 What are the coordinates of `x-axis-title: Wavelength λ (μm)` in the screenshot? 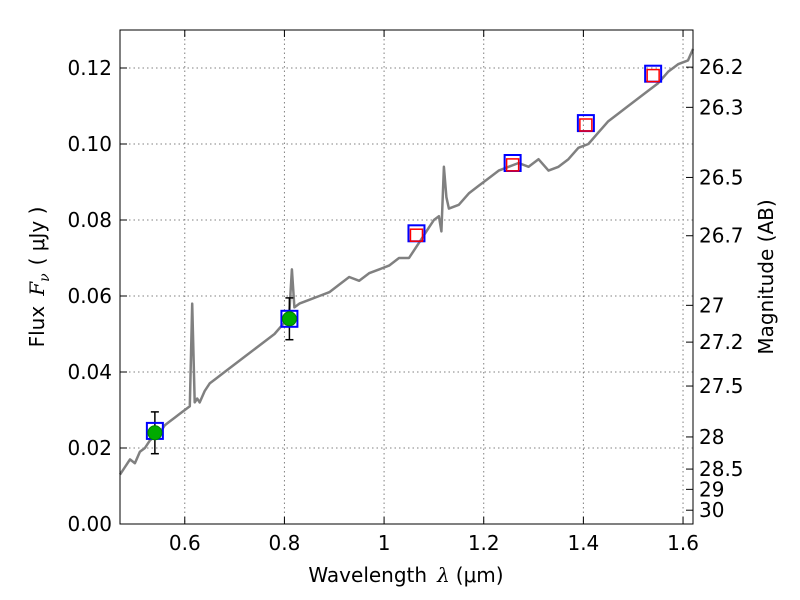 It's located at (405, 575).